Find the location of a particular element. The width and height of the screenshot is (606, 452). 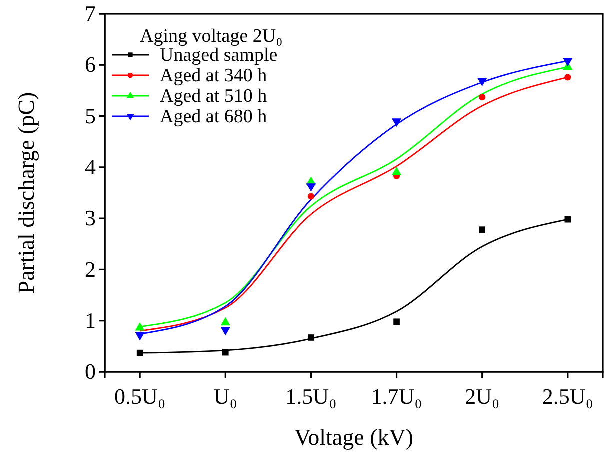

legend-title: Aging voltage 2U₀ is located at coordinates (211, 36).